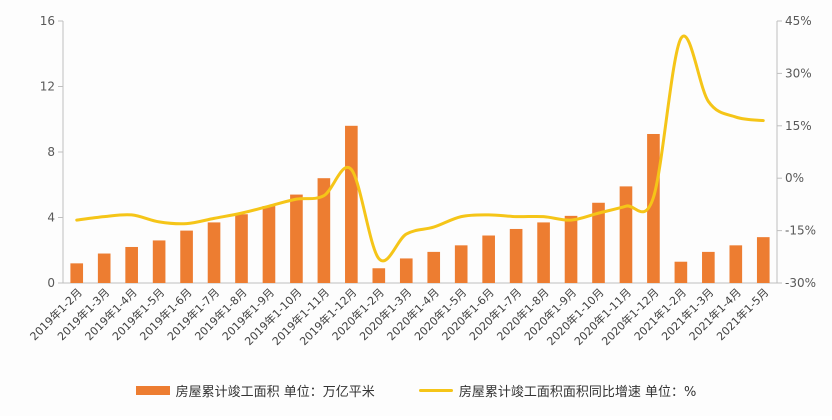 The width and height of the screenshot is (832, 420). I want to click on y-left-tick-label: 16, so click(47, 21).